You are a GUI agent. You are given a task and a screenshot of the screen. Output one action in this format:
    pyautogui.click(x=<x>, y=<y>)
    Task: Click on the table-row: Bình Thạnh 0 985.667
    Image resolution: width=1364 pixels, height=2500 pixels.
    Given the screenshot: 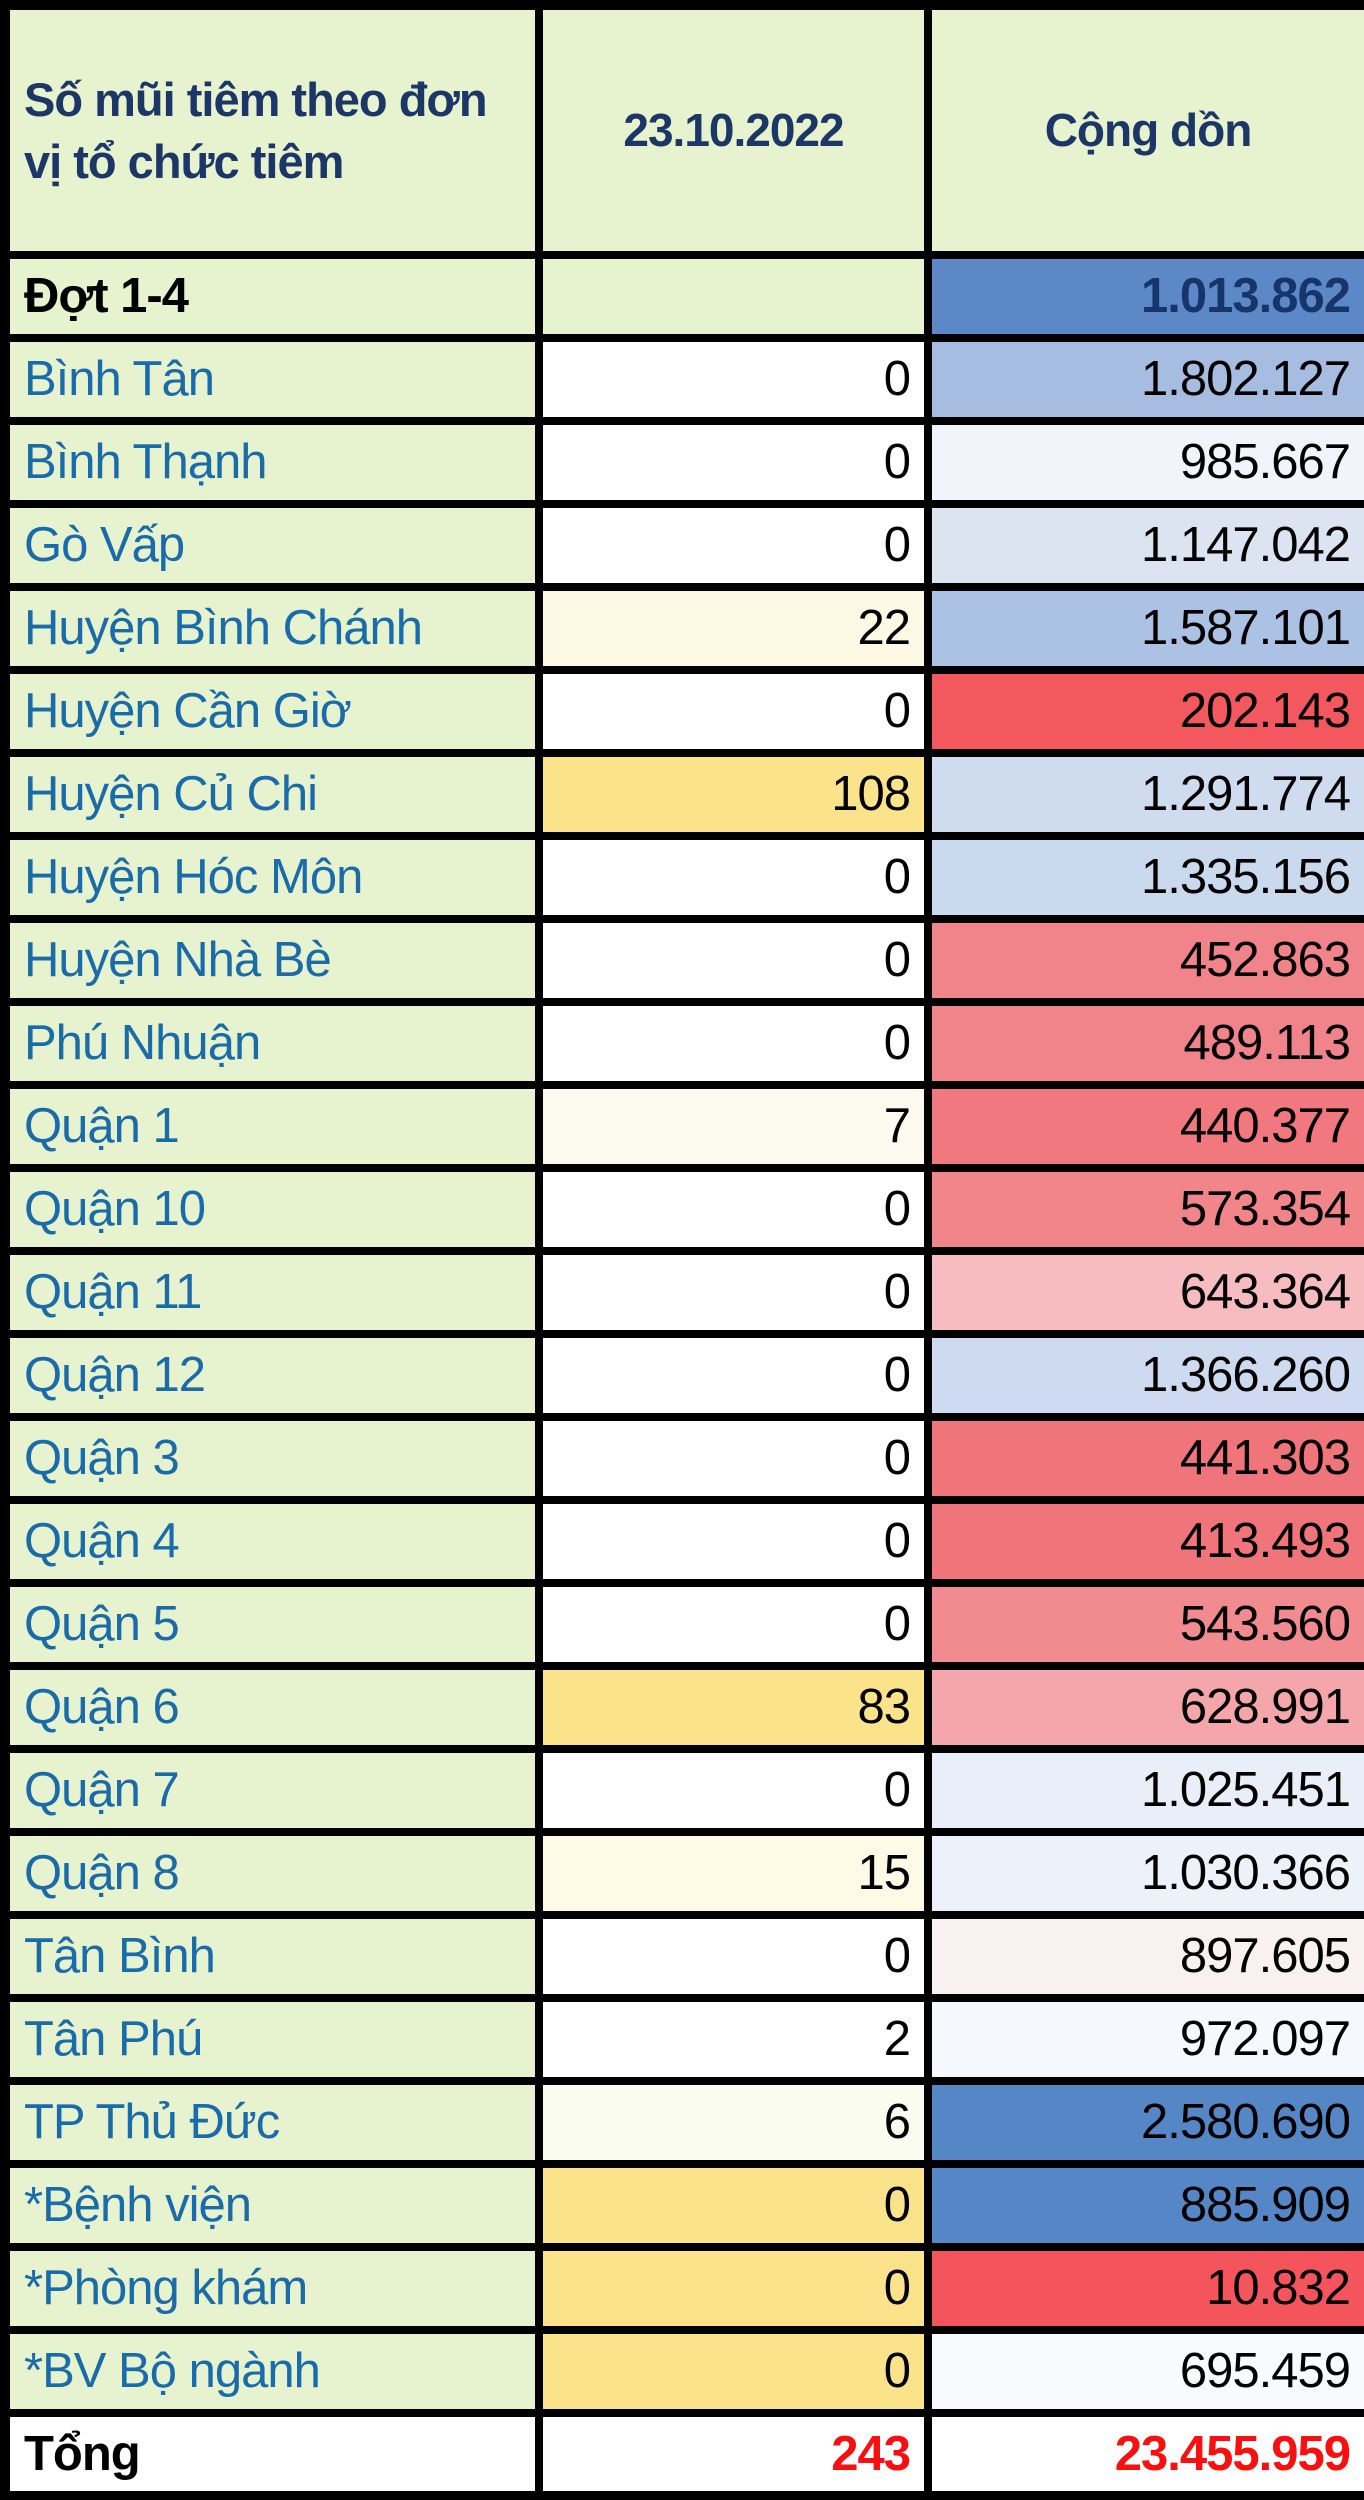 What is the action you would take?
    pyautogui.click(x=682, y=462)
    